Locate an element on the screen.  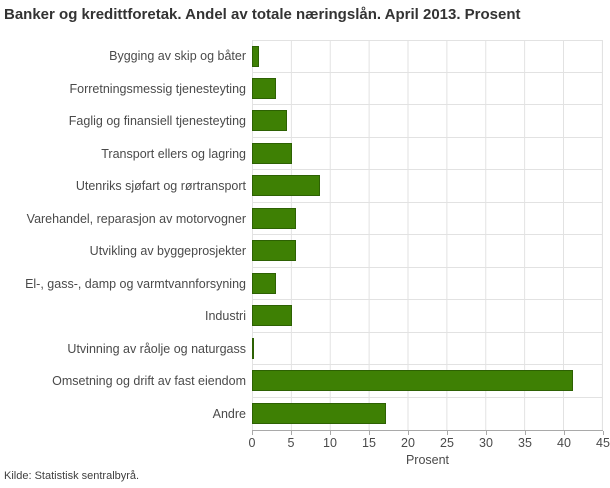
chart-row: Transport ellers og lagring is located at coordinates (305, 153).